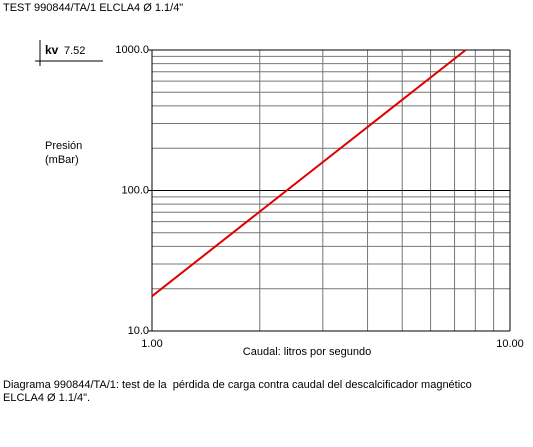 The width and height of the screenshot is (533, 447). I want to click on caption: ELCLA4 Ø 1.1/4"., so click(46, 398).